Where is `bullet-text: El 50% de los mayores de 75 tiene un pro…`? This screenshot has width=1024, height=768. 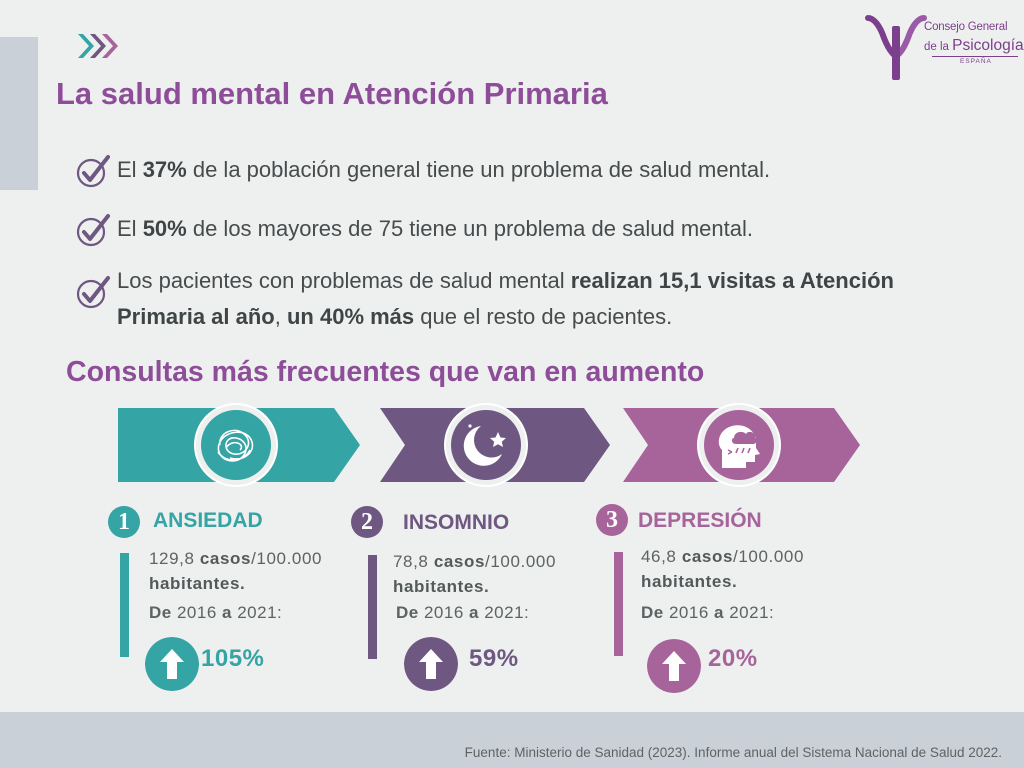 bullet-text: El 50% de los mayores de 75 tiene un pro… is located at coordinates (435, 228).